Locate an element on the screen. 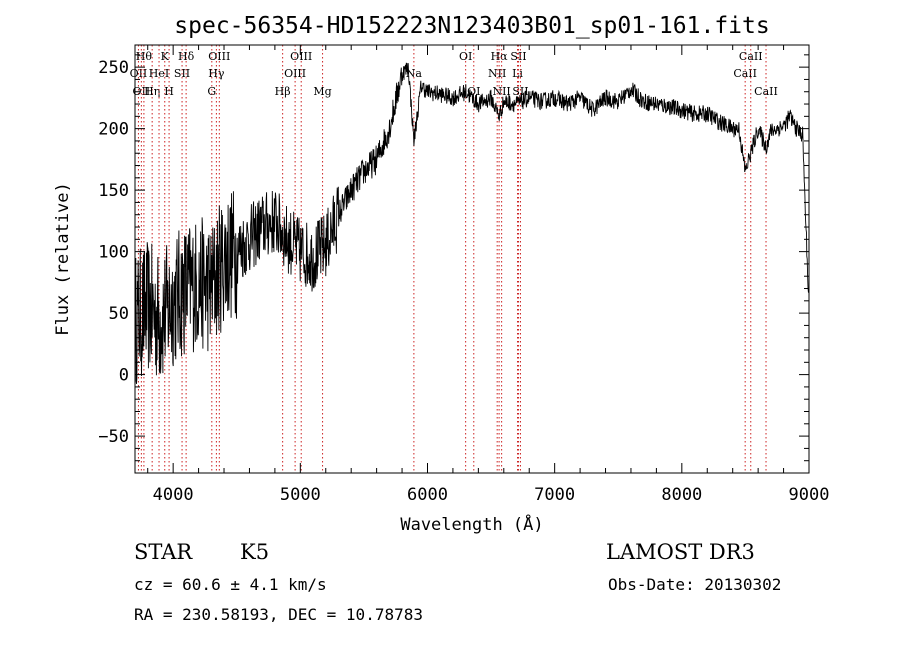 The height and width of the screenshot is (649, 900). spectral-line-label: G is located at coordinates (211, 91).